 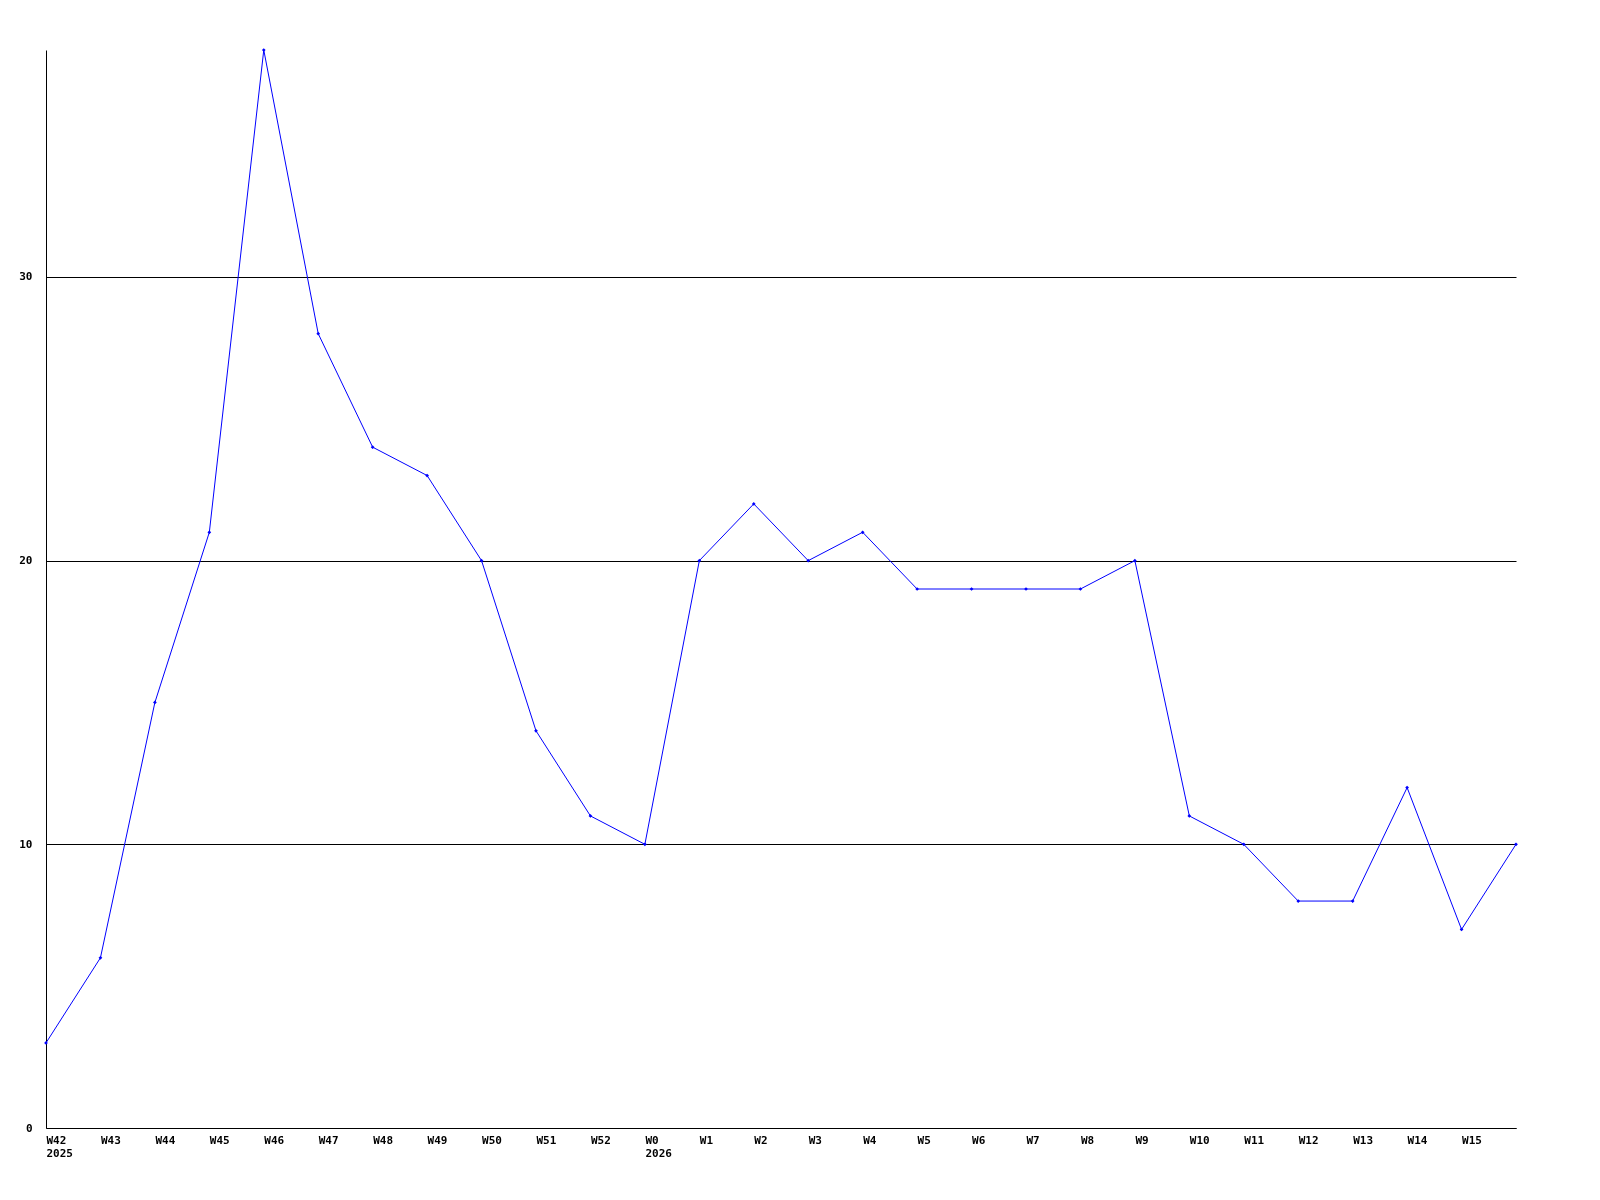 What do you see at coordinates (165, 1140) in the screenshot?
I see `x-tick-label: W44` at bounding box center [165, 1140].